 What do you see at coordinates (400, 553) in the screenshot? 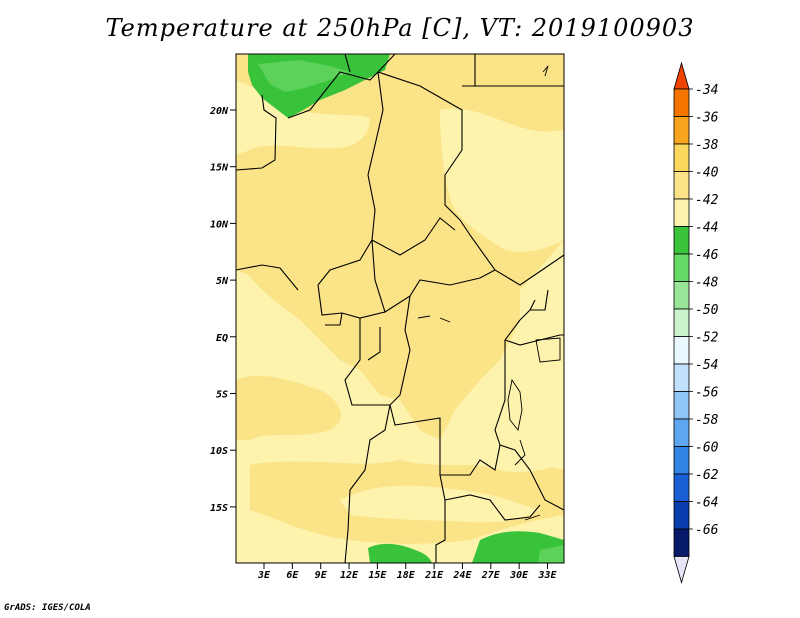
I see `field-green-southwest` at bounding box center [400, 553].